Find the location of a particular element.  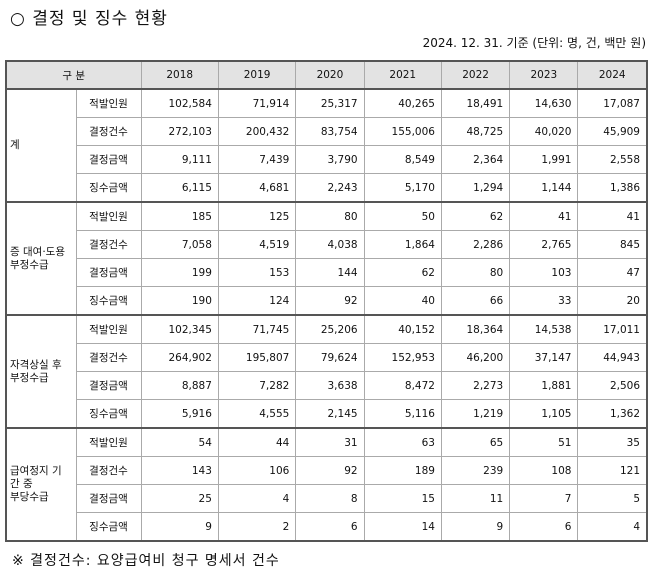

footnote: ※ 결정건수: 요양급여비 청구 명세서 건수 is located at coordinates (146, 561).